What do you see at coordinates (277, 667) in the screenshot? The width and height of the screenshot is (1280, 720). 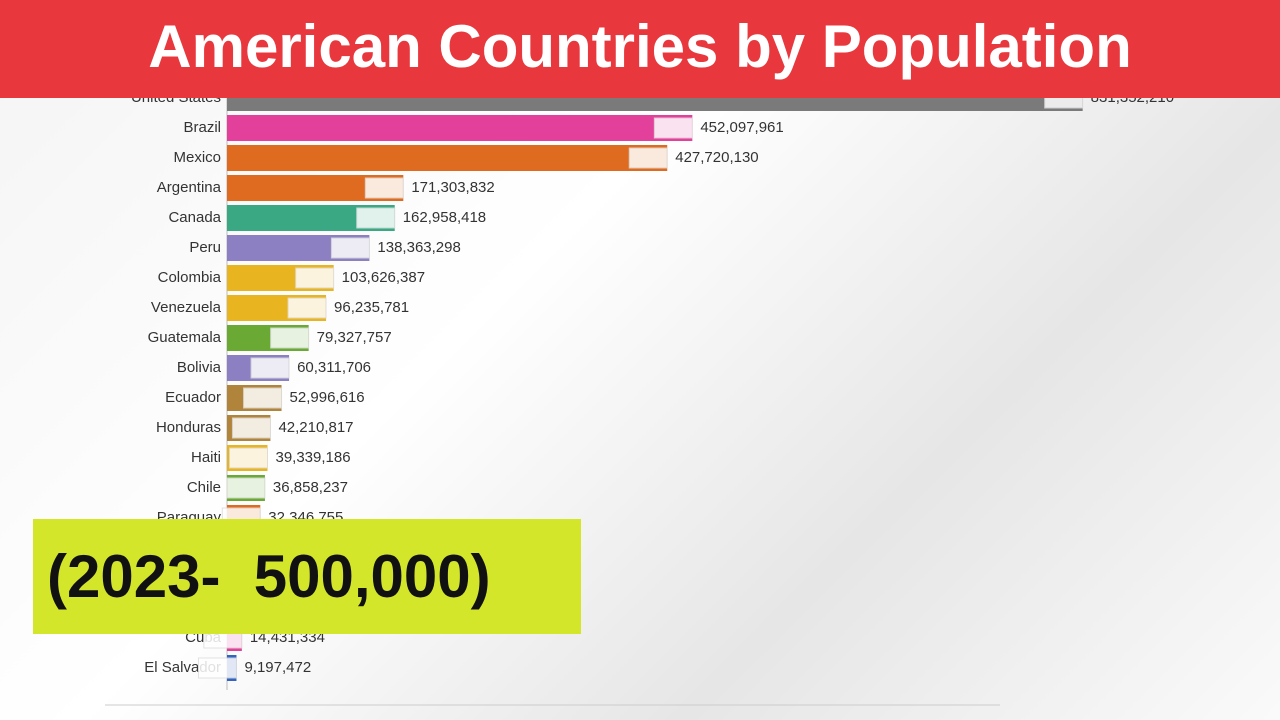 I see `value-label: 9,197,472` at bounding box center [277, 667].